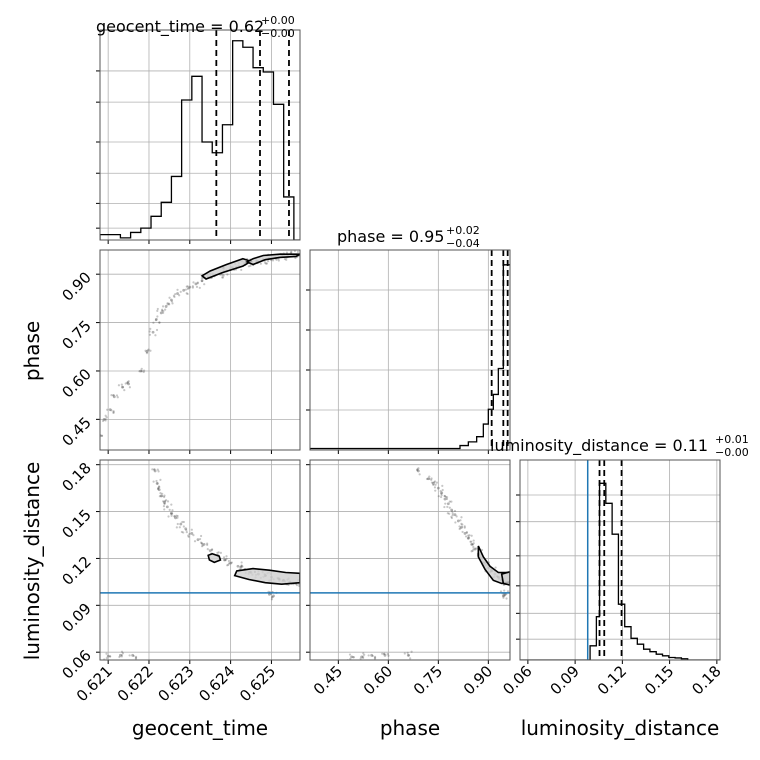  I want to click on panel-hist-phase, so click(408, 351).